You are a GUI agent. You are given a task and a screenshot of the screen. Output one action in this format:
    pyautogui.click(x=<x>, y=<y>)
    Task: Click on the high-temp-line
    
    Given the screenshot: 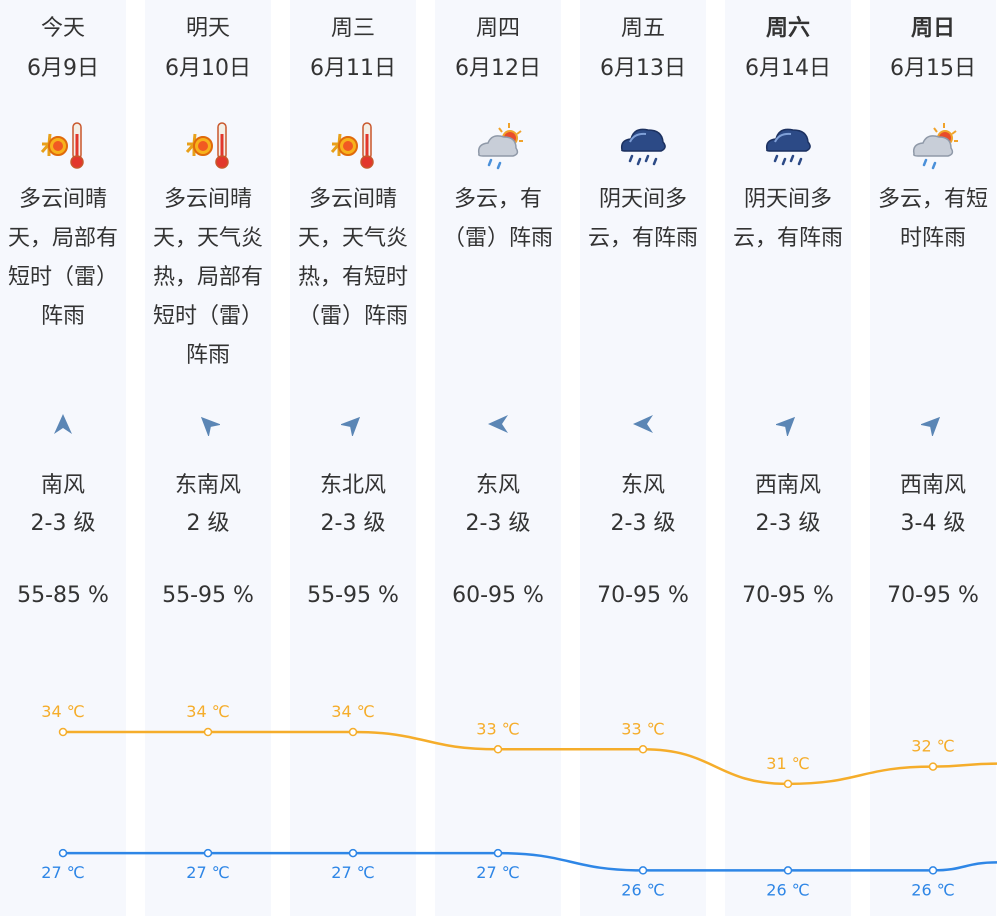 What is the action you would take?
    pyautogui.click(x=529, y=758)
    